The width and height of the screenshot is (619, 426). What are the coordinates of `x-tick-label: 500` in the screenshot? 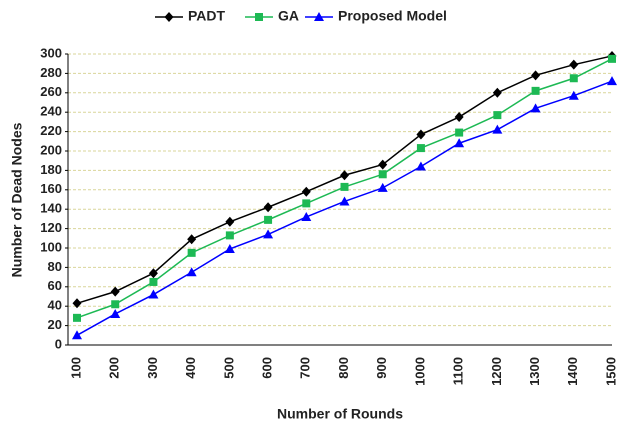 It's located at (228, 368).